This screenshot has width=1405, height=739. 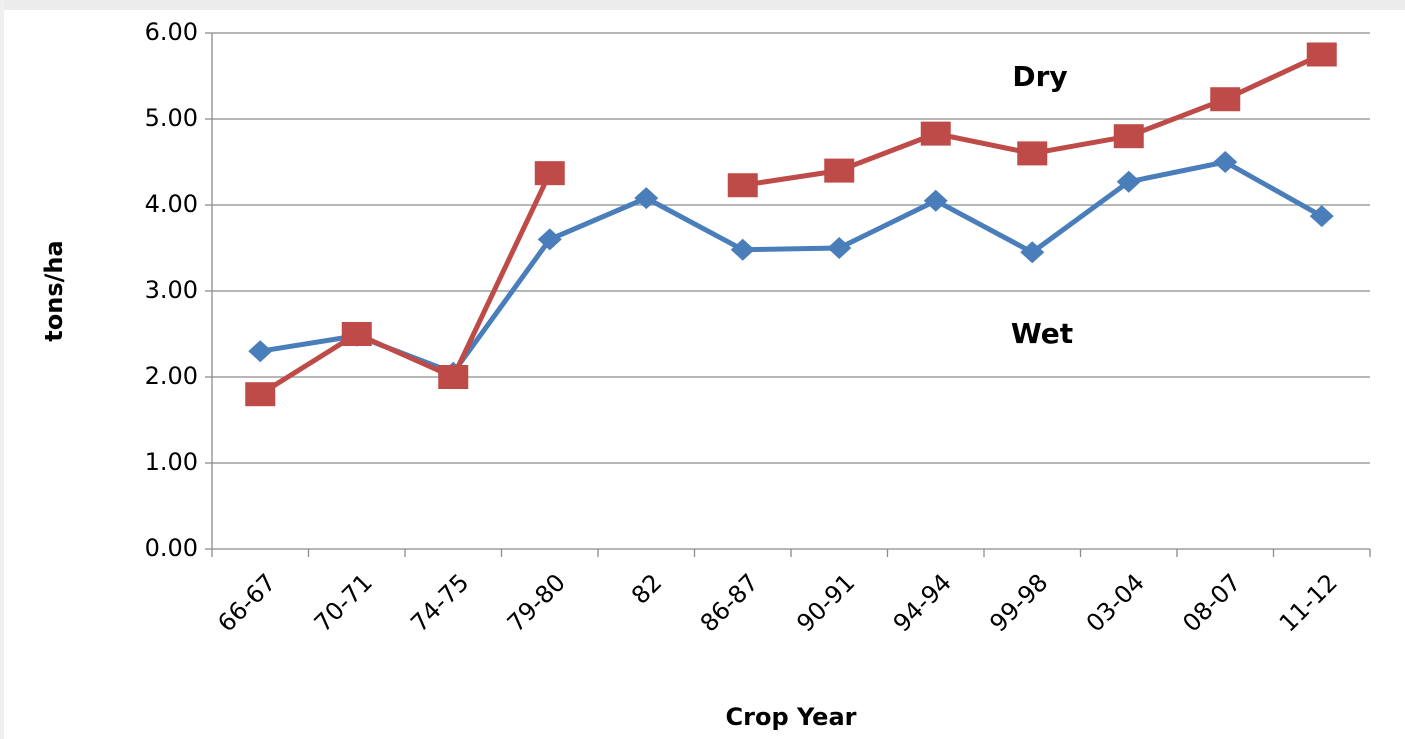 I want to click on y-axis-title: tons/ha, so click(x=54, y=290).